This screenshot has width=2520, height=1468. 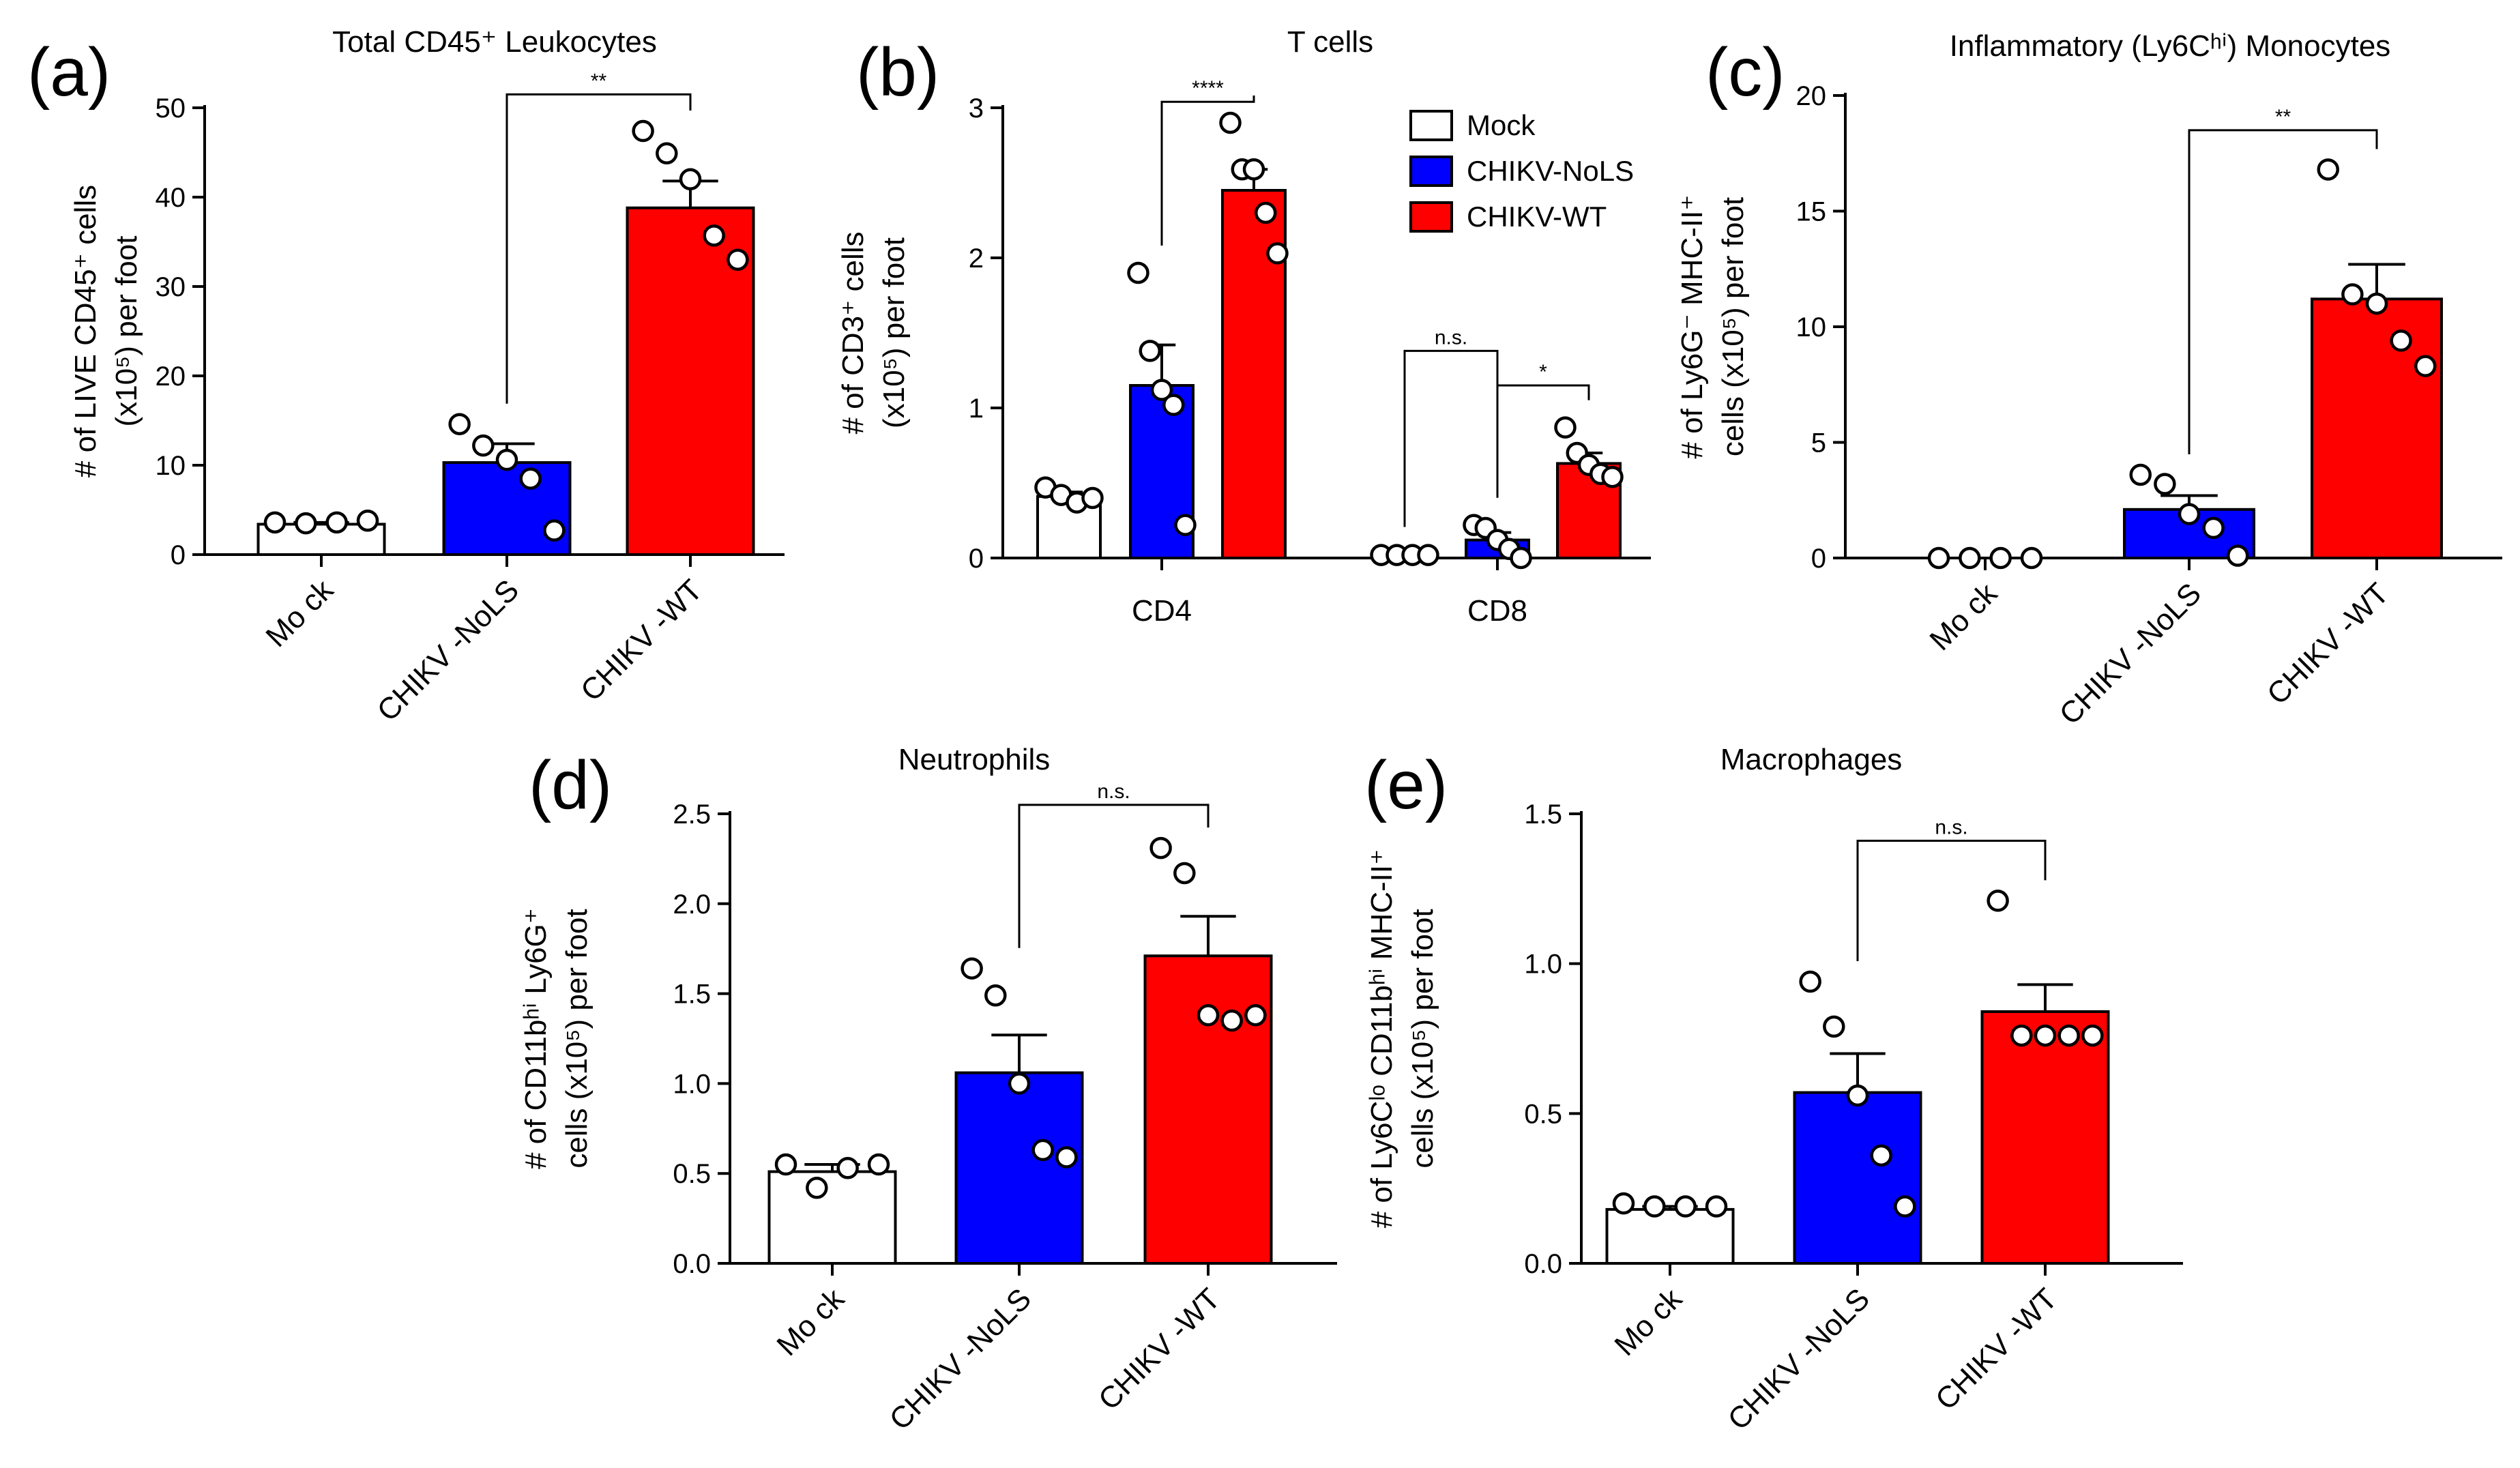 I want to click on legend-swatch, so click(x=1431, y=171).